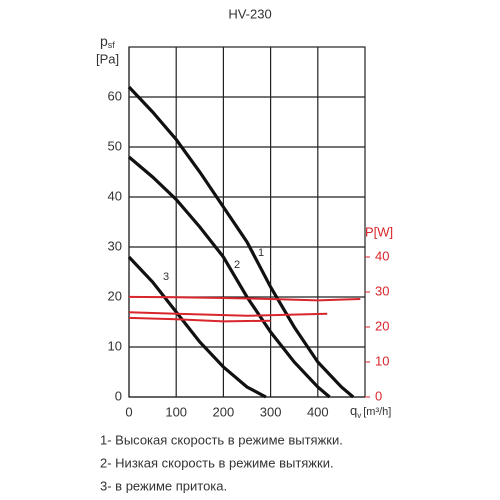 This screenshot has width=500, height=500. What do you see at coordinates (166, 277) in the screenshot?
I see `curve-label: 3` at bounding box center [166, 277].